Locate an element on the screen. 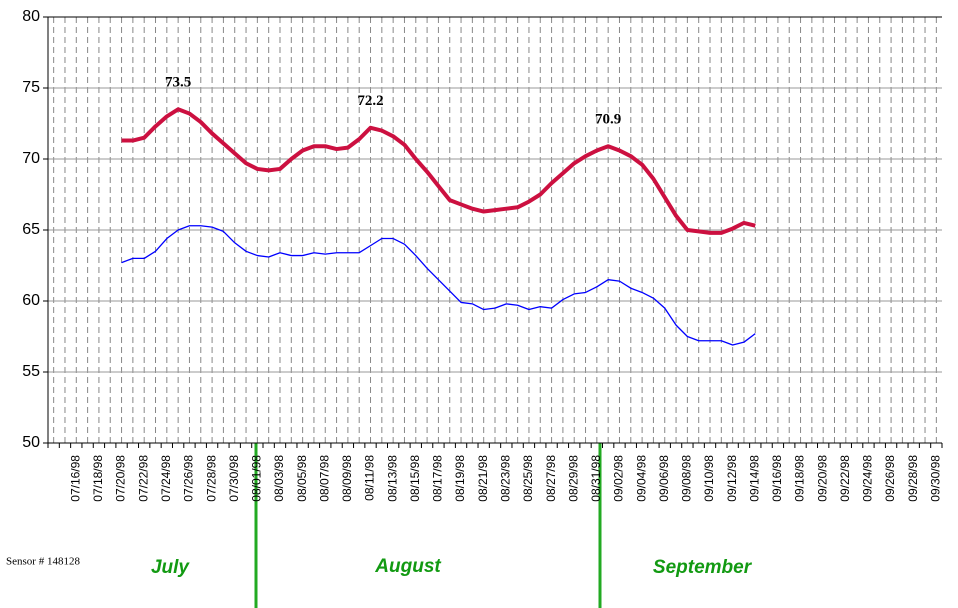 Image resolution: width=958 pixels, height=608 pixels. month-label: August is located at coordinates (407, 566).